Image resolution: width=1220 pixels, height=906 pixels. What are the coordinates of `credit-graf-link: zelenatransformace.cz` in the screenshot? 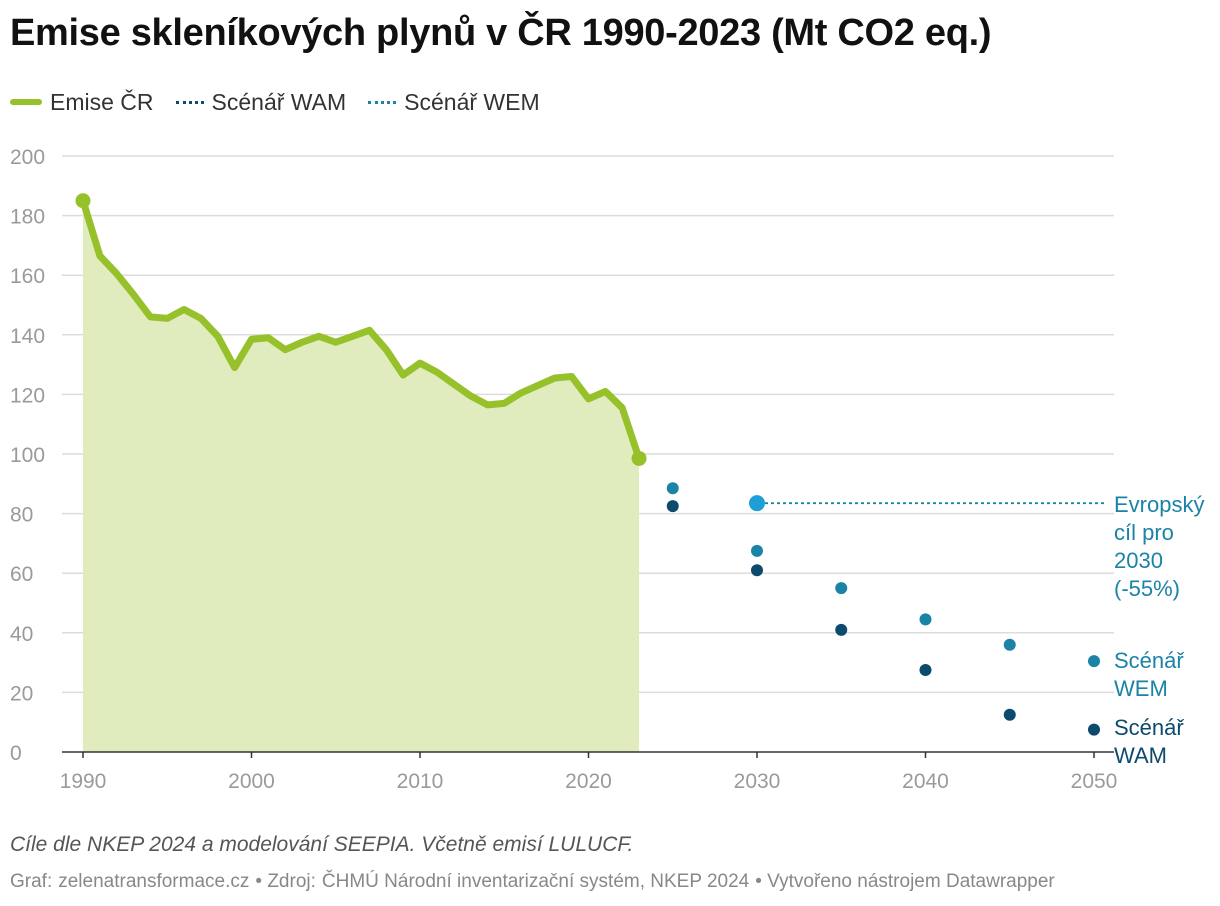 It's located at (154, 881).